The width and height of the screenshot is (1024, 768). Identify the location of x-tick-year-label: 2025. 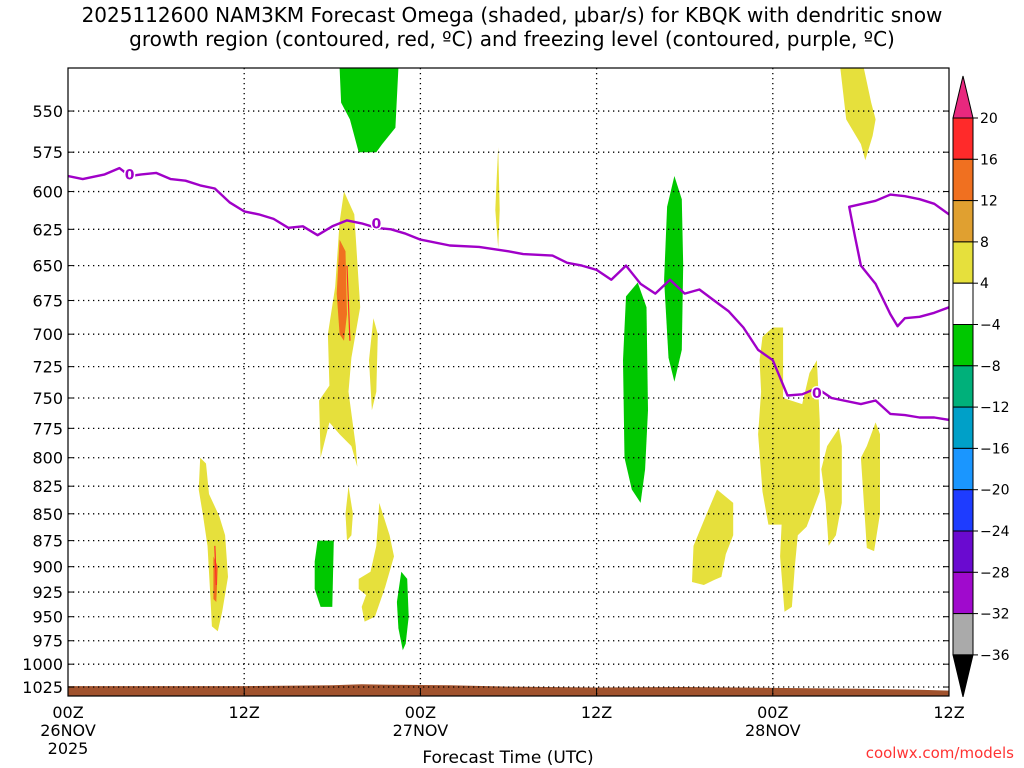
(68, 748).